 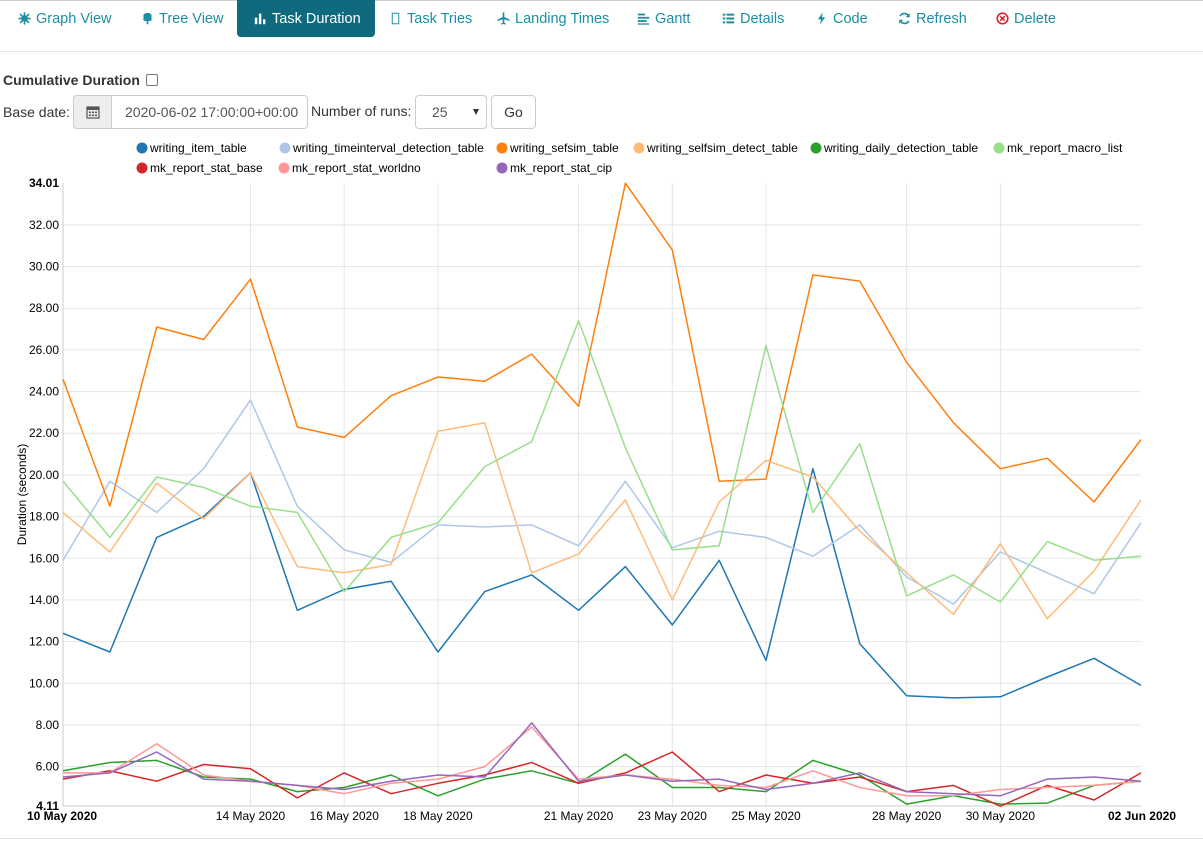 What do you see at coordinates (44, 225) in the screenshot?
I see `y-tick-label: 32.00` at bounding box center [44, 225].